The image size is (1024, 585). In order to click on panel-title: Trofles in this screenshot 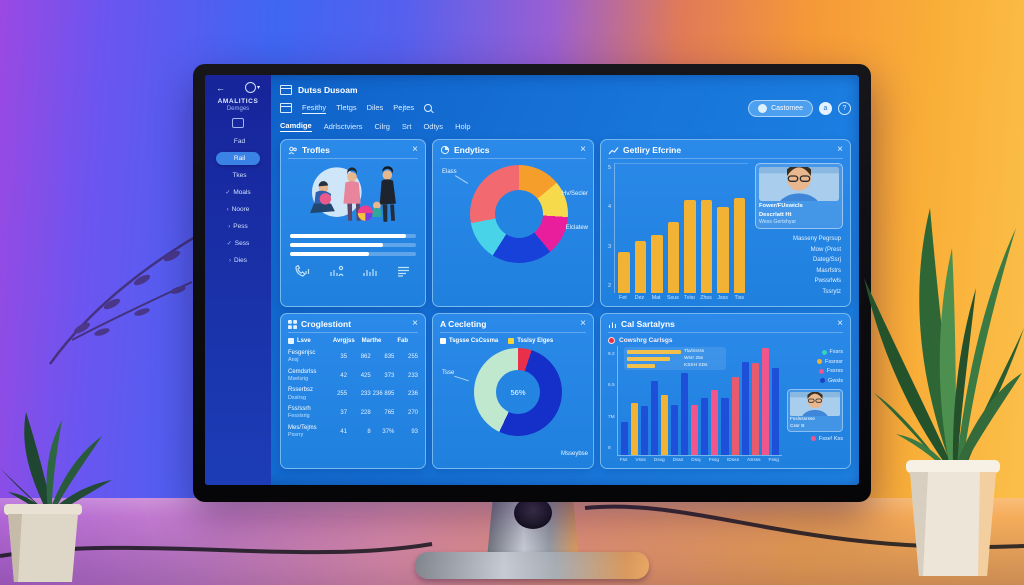, I will do `click(316, 150)`.